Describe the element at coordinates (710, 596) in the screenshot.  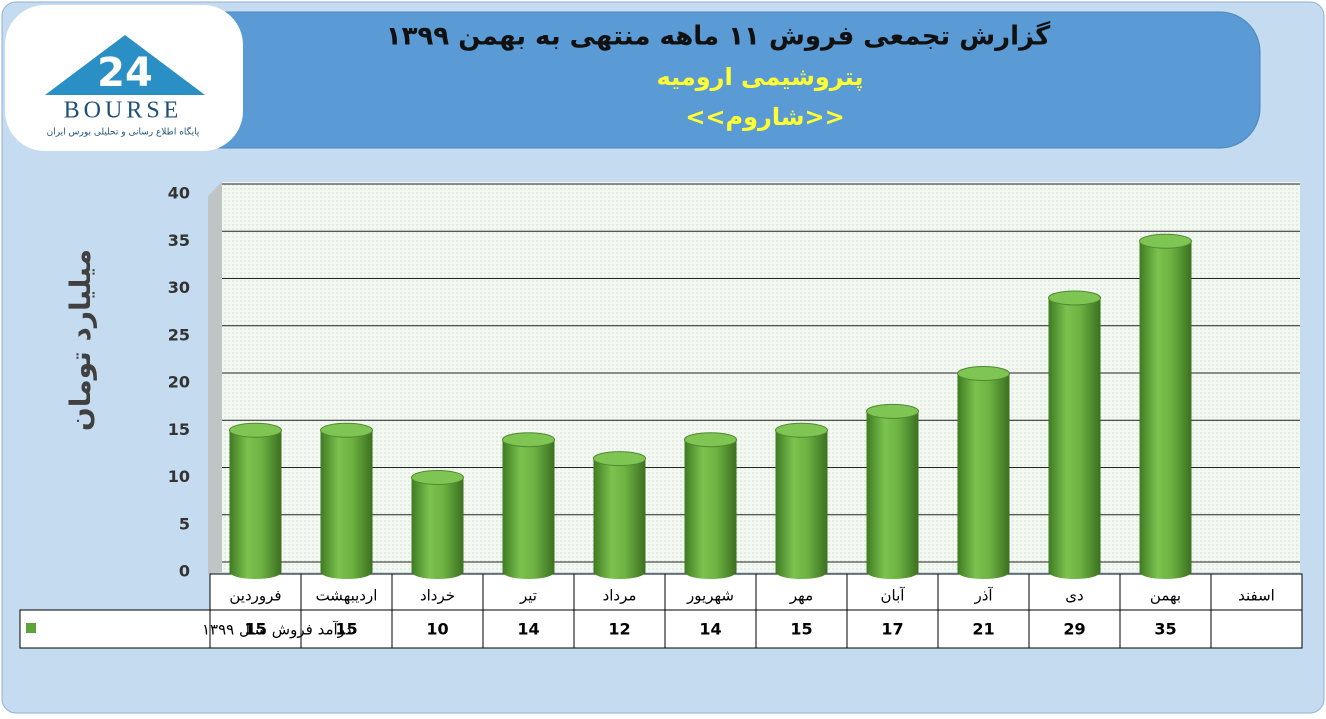
I see `x-tick-label: شهریور` at that location.